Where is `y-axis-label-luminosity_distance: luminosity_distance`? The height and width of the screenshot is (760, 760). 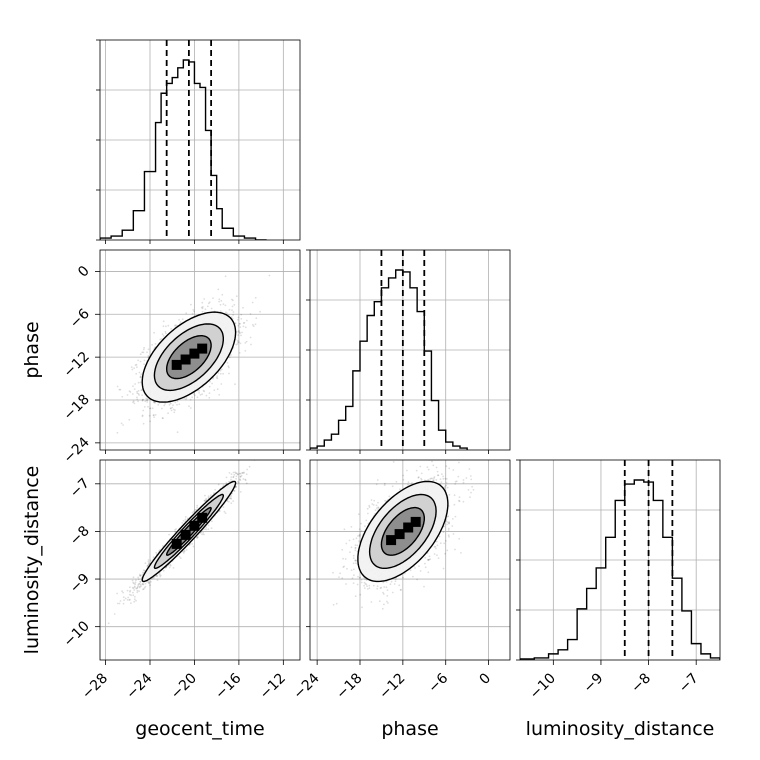
y-axis-label-luminosity_distance: luminosity_distance is located at coordinates (32, 560).